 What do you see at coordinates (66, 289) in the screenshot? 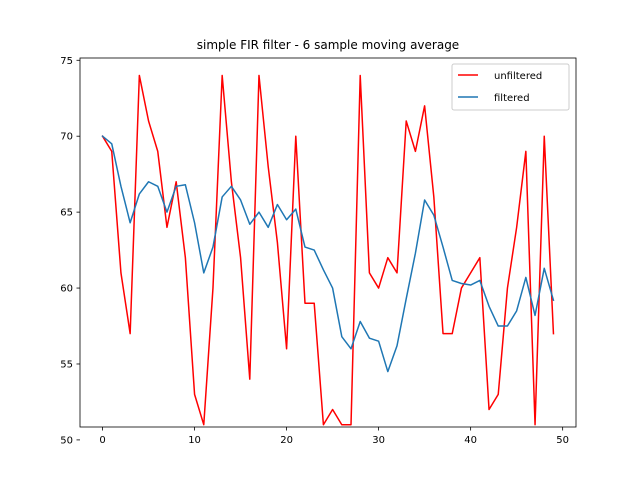
I see `y-tick-label: 60` at bounding box center [66, 289].